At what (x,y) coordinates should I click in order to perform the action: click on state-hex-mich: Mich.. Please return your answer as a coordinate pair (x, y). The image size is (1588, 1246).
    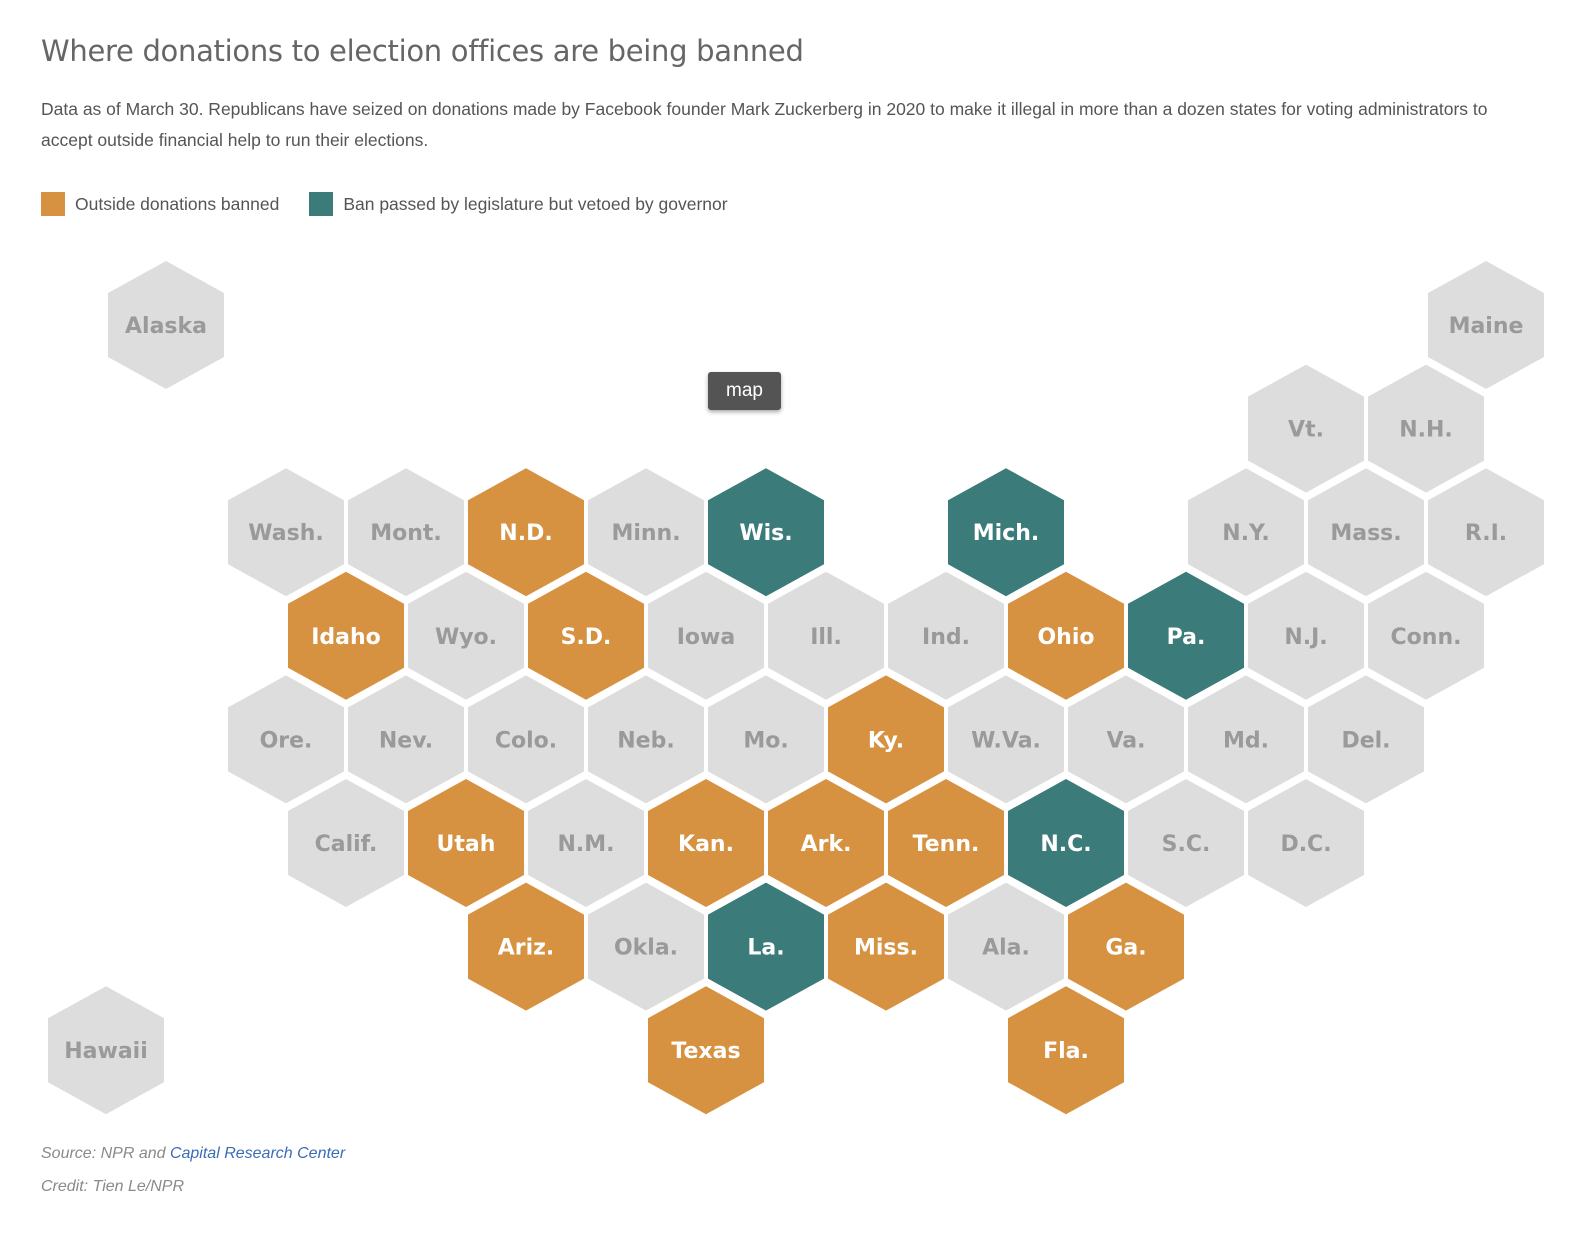
    Looking at the image, I should click on (1006, 532).